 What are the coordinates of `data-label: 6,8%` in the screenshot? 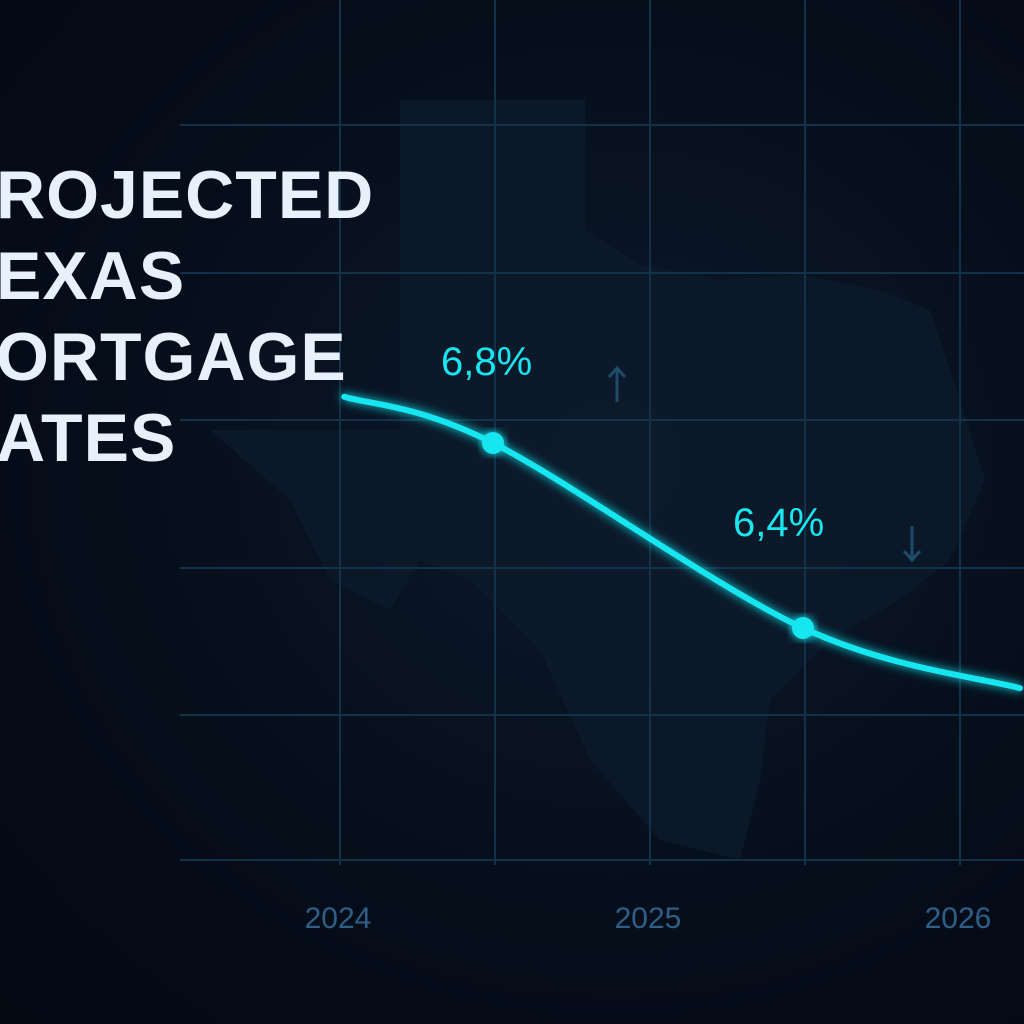 It's located at (486, 362).